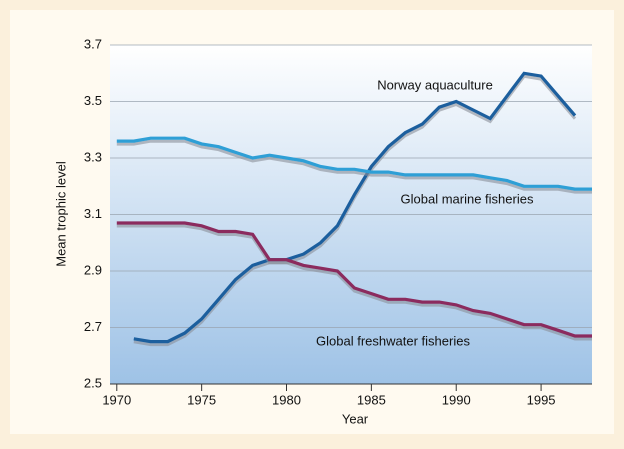 Image resolution: width=624 pixels, height=449 pixels. What do you see at coordinates (93, 100) in the screenshot?
I see `y-tick-label: 3.5` at bounding box center [93, 100].